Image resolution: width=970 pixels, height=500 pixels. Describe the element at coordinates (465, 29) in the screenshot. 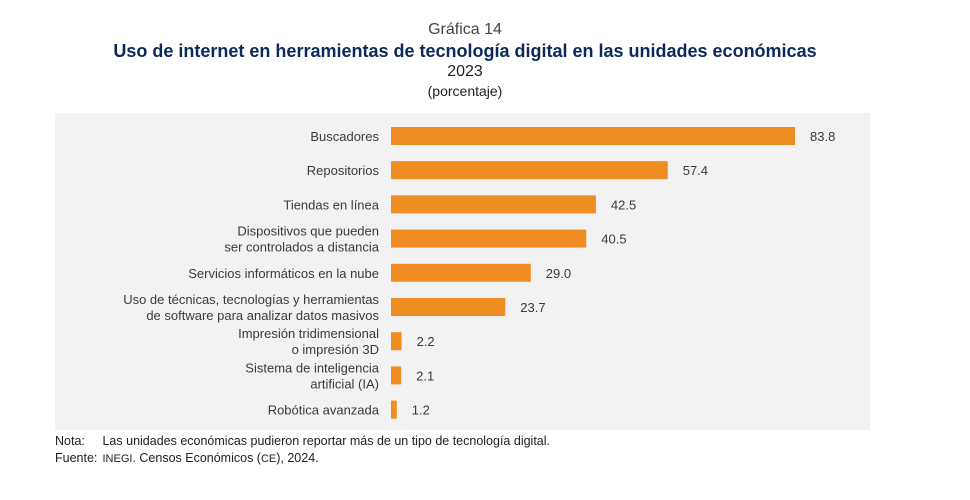

I see `chart-number: Gráfica 14` at that location.